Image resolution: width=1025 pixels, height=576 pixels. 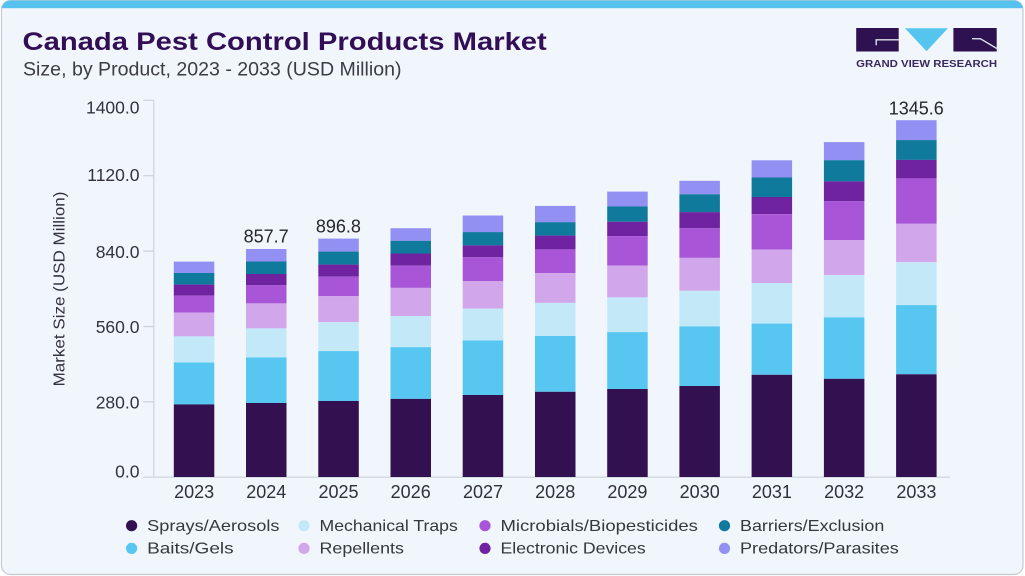 What do you see at coordinates (844, 492) in the screenshot?
I see `svg-text: 2032` at bounding box center [844, 492].